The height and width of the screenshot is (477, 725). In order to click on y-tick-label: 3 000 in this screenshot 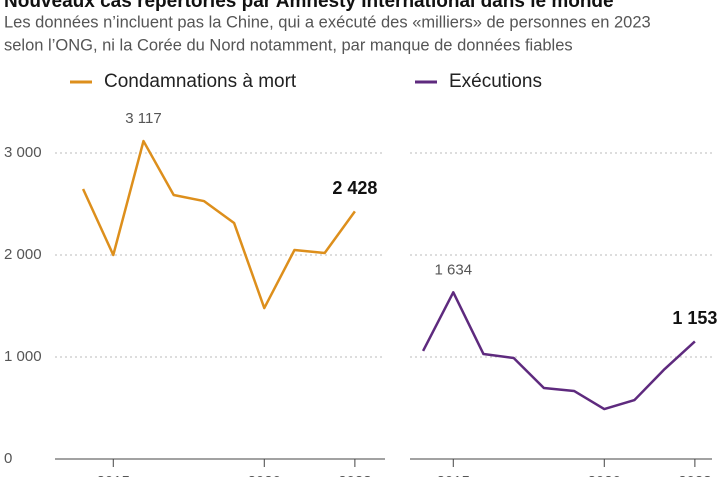, I will do `click(23, 152)`.